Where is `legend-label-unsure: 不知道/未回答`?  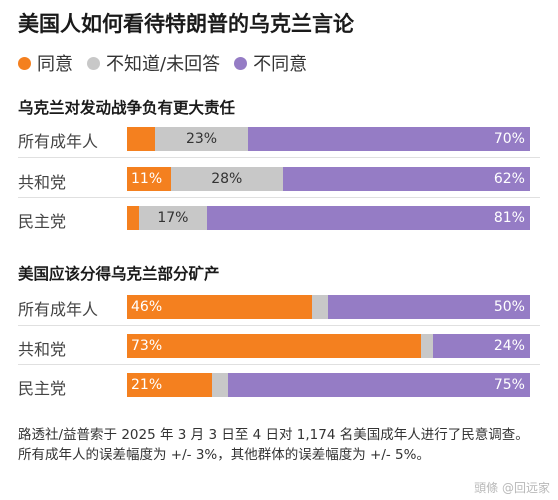
legend-label-unsure: 不知道/未回答 is located at coordinates (163, 64).